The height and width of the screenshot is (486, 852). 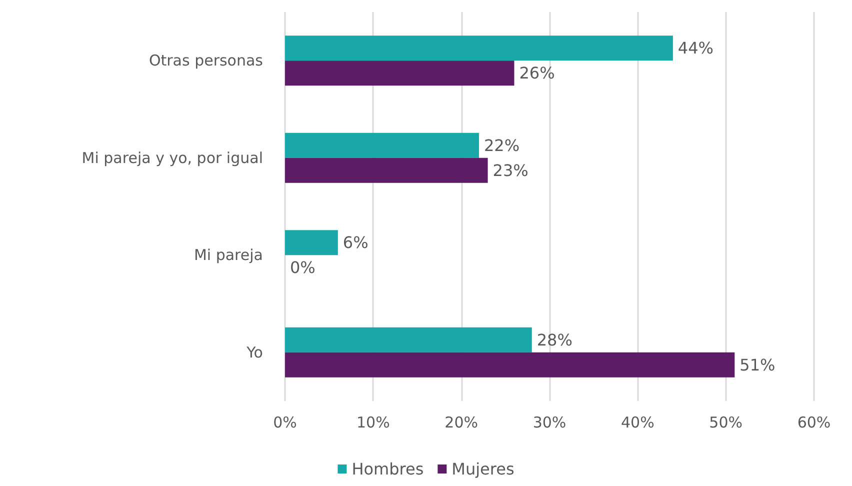 What do you see at coordinates (254, 352) in the screenshot?
I see `y-tick-label: Yo` at bounding box center [254, 352].